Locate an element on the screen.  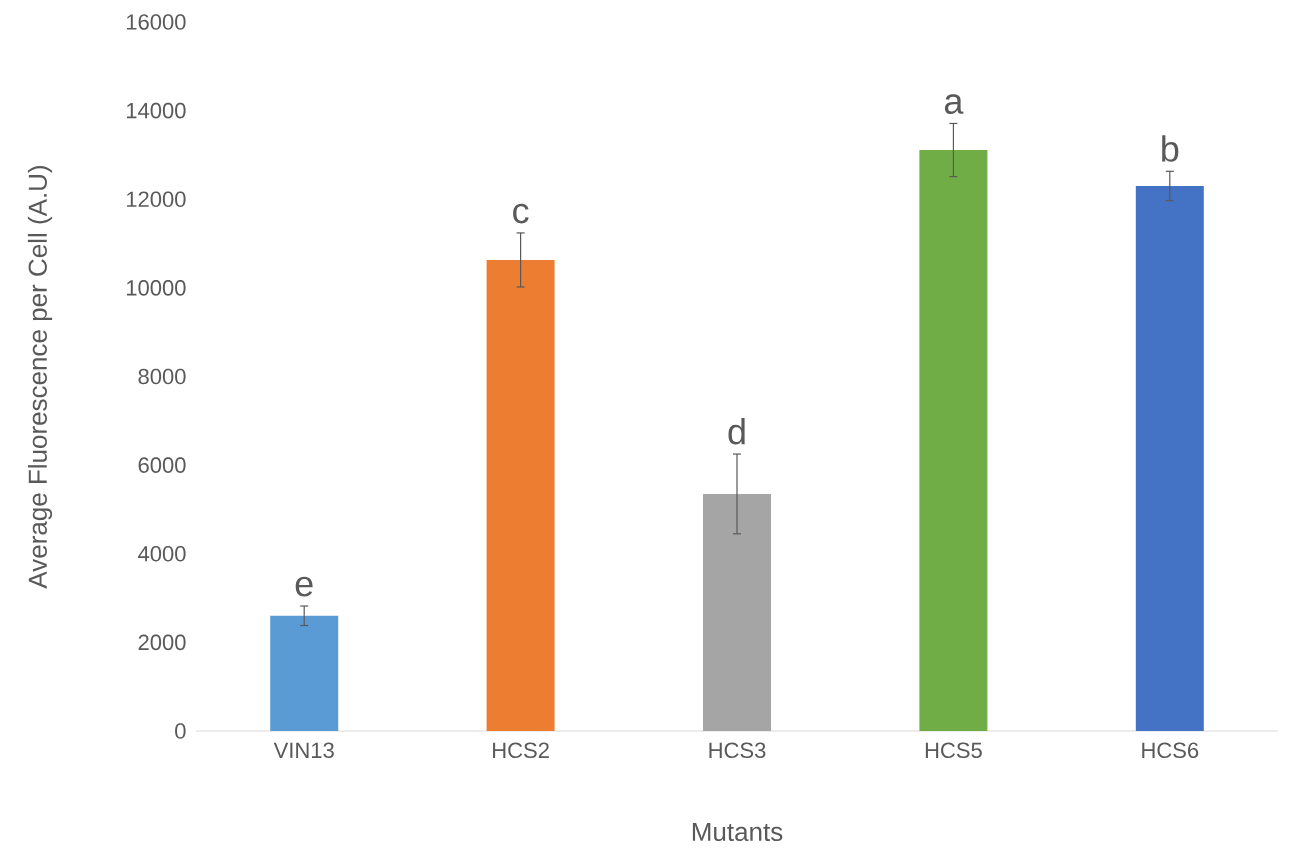
x-tick-label: HCS5 is located at coordinates (953, 750).